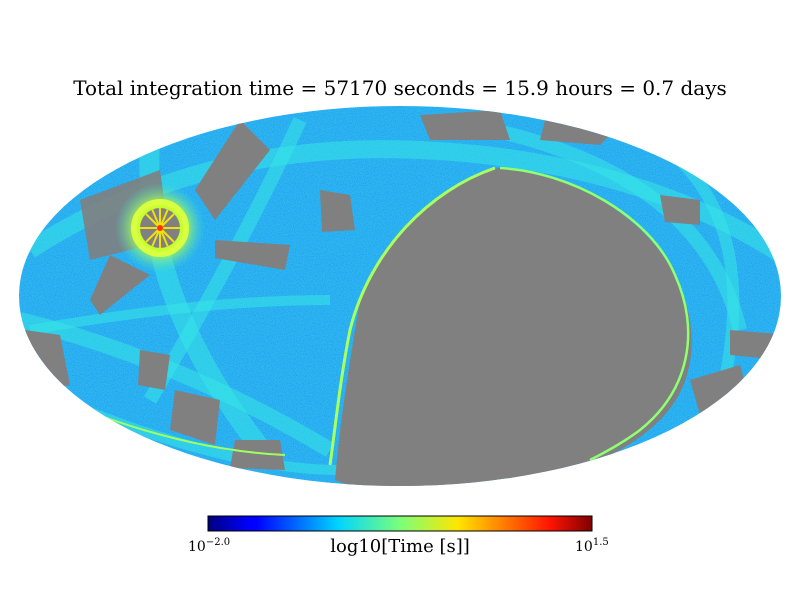 This screenshot has height=600, width=800. Describe the element at coordinates (209, 546) in the screenshot. I see `colorbar-min-label: 10−2.0` at that location.